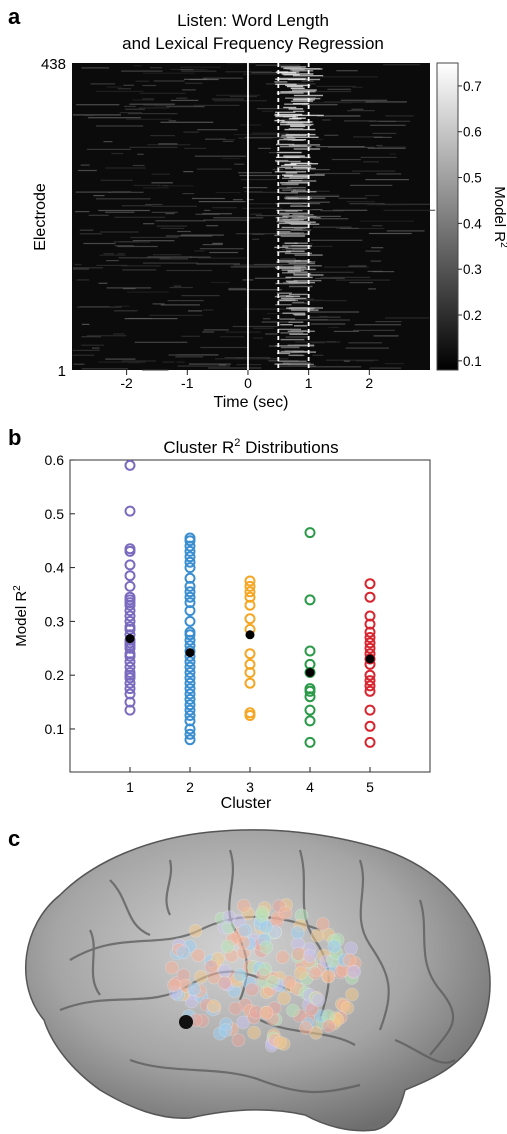 The height and width of the screenshot is (1134, 507). I want to click on scatter-y-axis-label-sup: 2, so click(17, 588).